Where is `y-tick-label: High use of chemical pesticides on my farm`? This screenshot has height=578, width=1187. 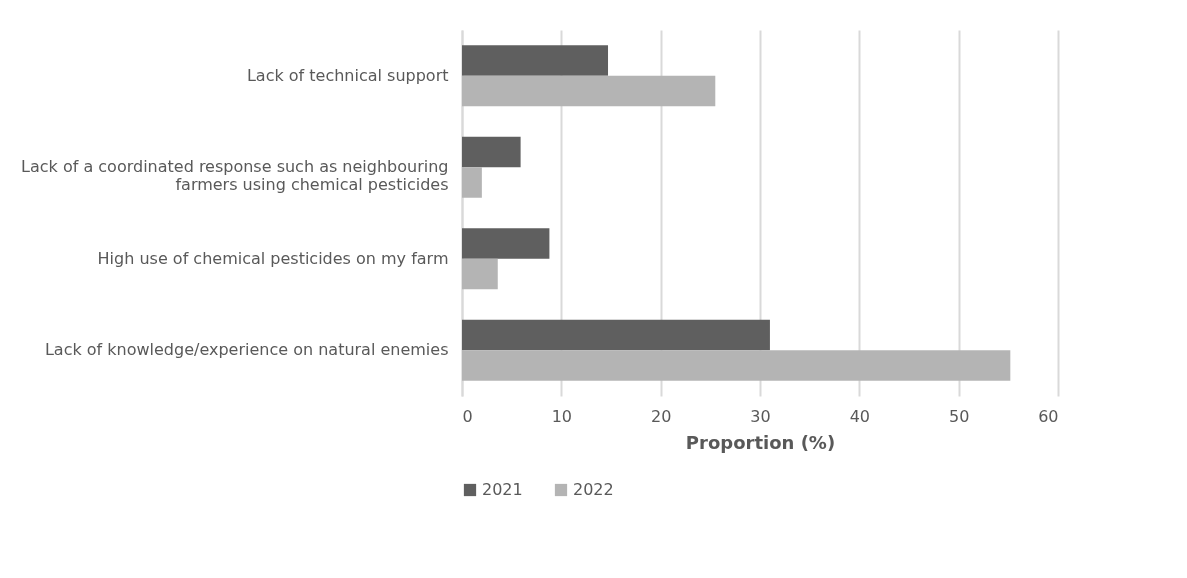 y-tick-label: High use of chemical pesticides on my farm is located at coordinates (273, 258).